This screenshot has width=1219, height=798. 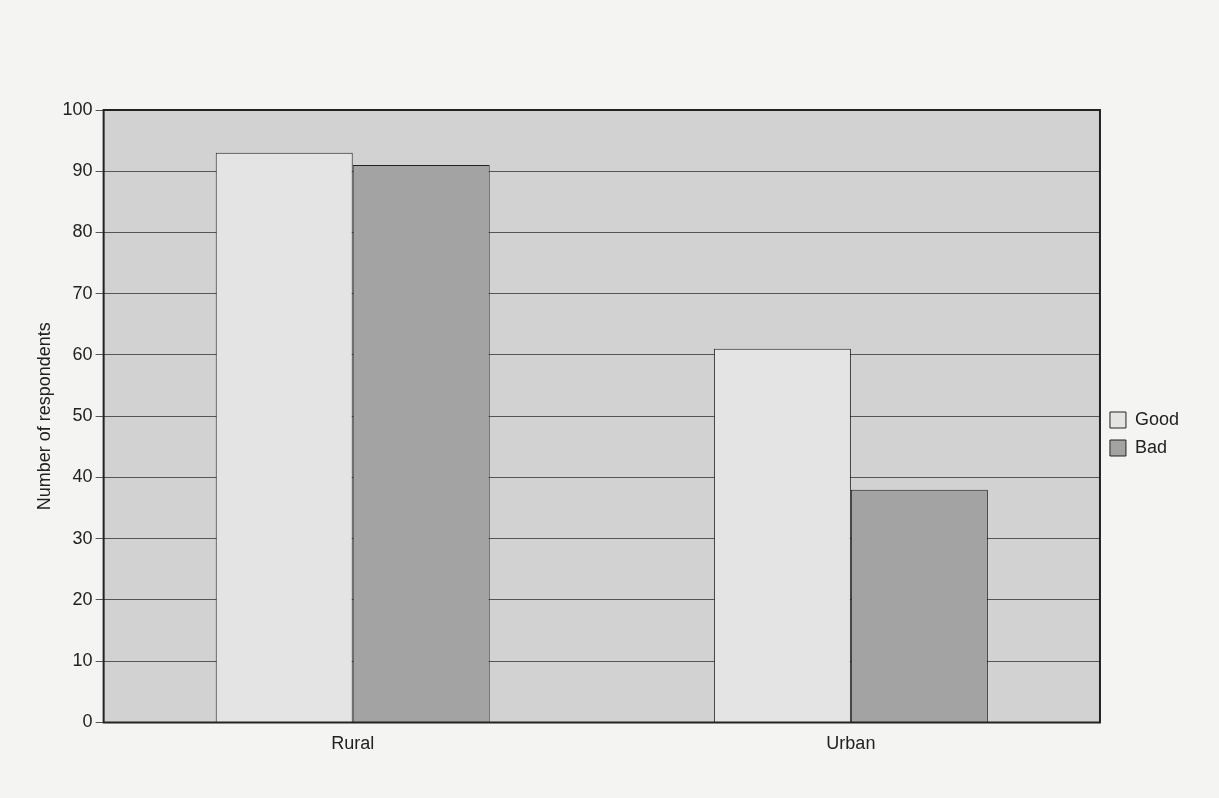 I want to click on y-tick-label: 70, so click(x=82, y=292).